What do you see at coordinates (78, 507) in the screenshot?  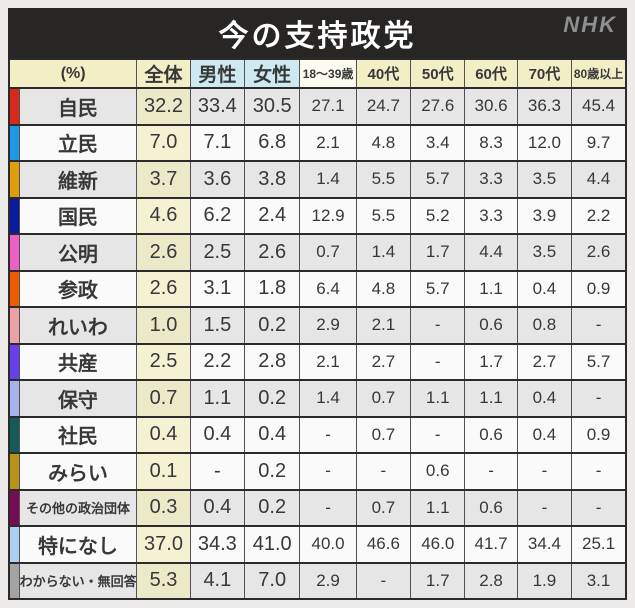 I see `party-name: その他の政治団体` at bounding box center [78, 507].